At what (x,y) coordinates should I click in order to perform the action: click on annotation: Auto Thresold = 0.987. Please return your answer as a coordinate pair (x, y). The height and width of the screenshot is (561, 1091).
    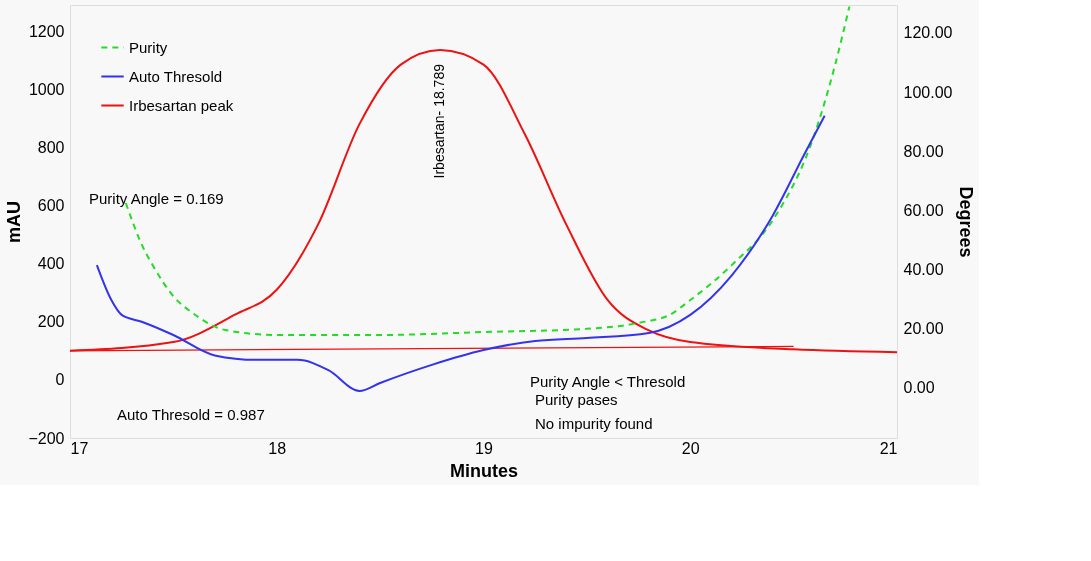
    Looking at the image, I should click on (191, 414).